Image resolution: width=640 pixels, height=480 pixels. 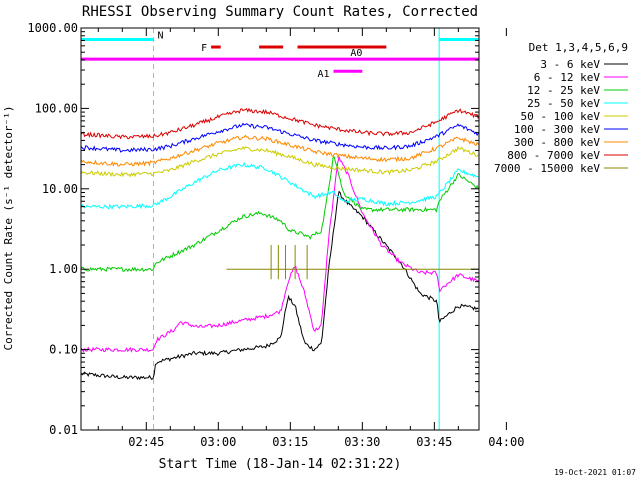 What do you see at coordinates (561, 116) in the screenshot?
I see `legend-label-50-100-kev: 50 - 100 keV` at bounding box center [561, 116].